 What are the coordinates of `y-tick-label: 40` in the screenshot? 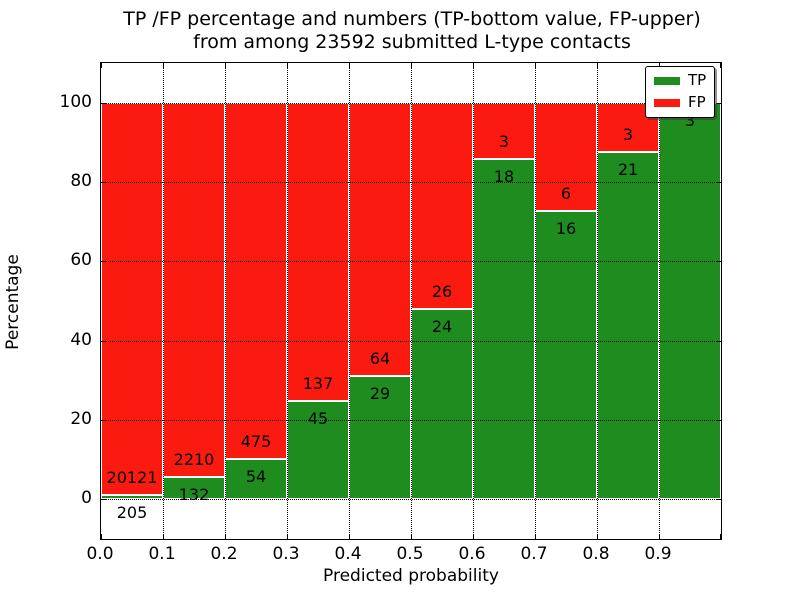 It's located at (81, 339).